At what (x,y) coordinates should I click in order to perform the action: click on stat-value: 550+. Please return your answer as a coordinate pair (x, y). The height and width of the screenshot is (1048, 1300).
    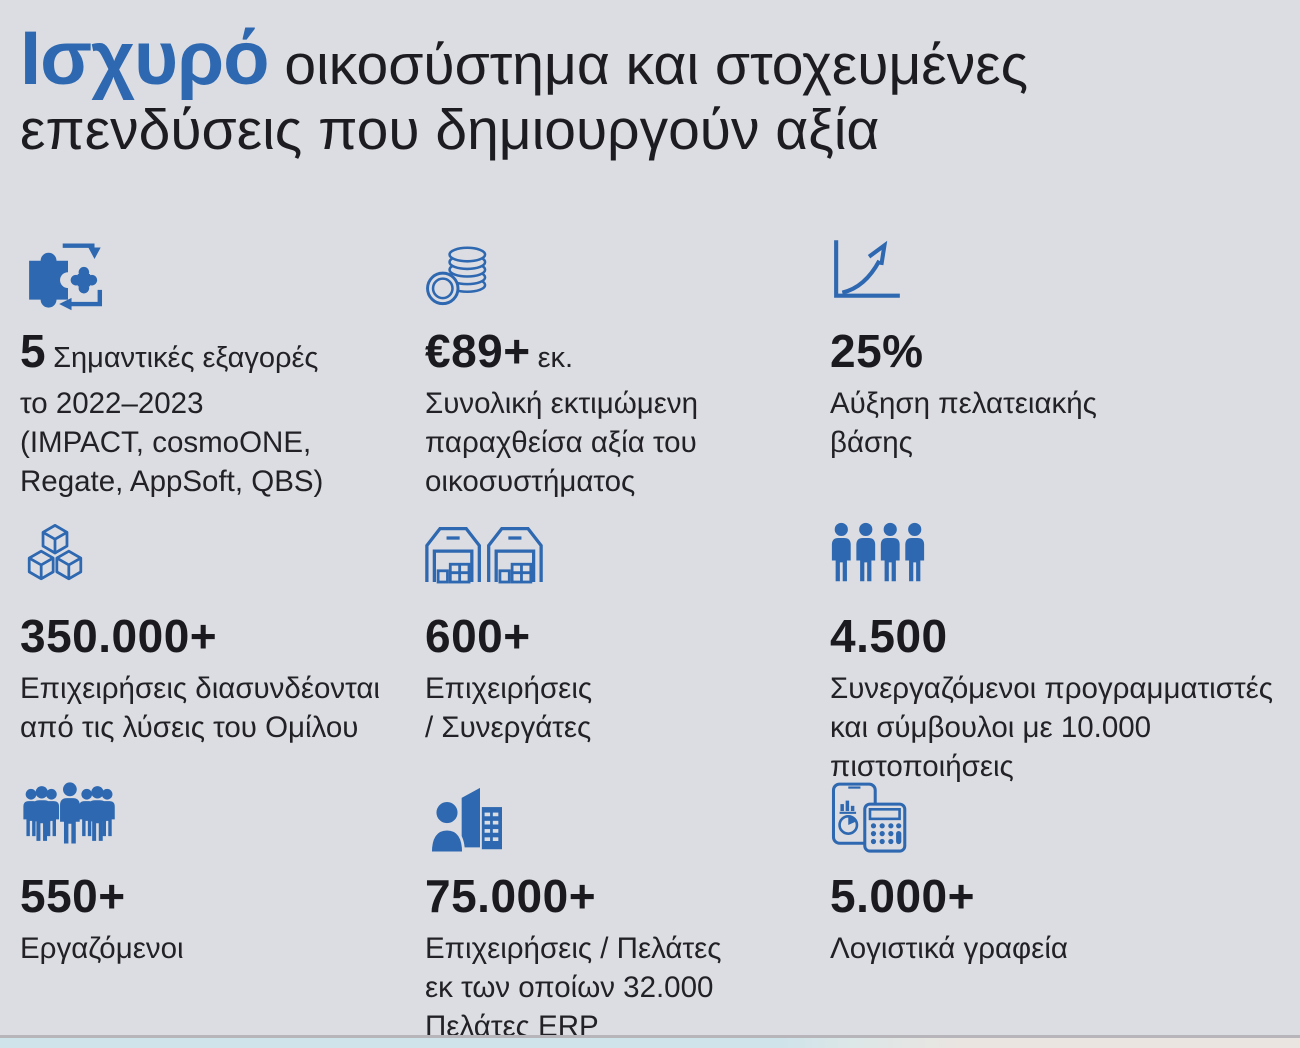
    Looking at the image, I should click on (73, 895).